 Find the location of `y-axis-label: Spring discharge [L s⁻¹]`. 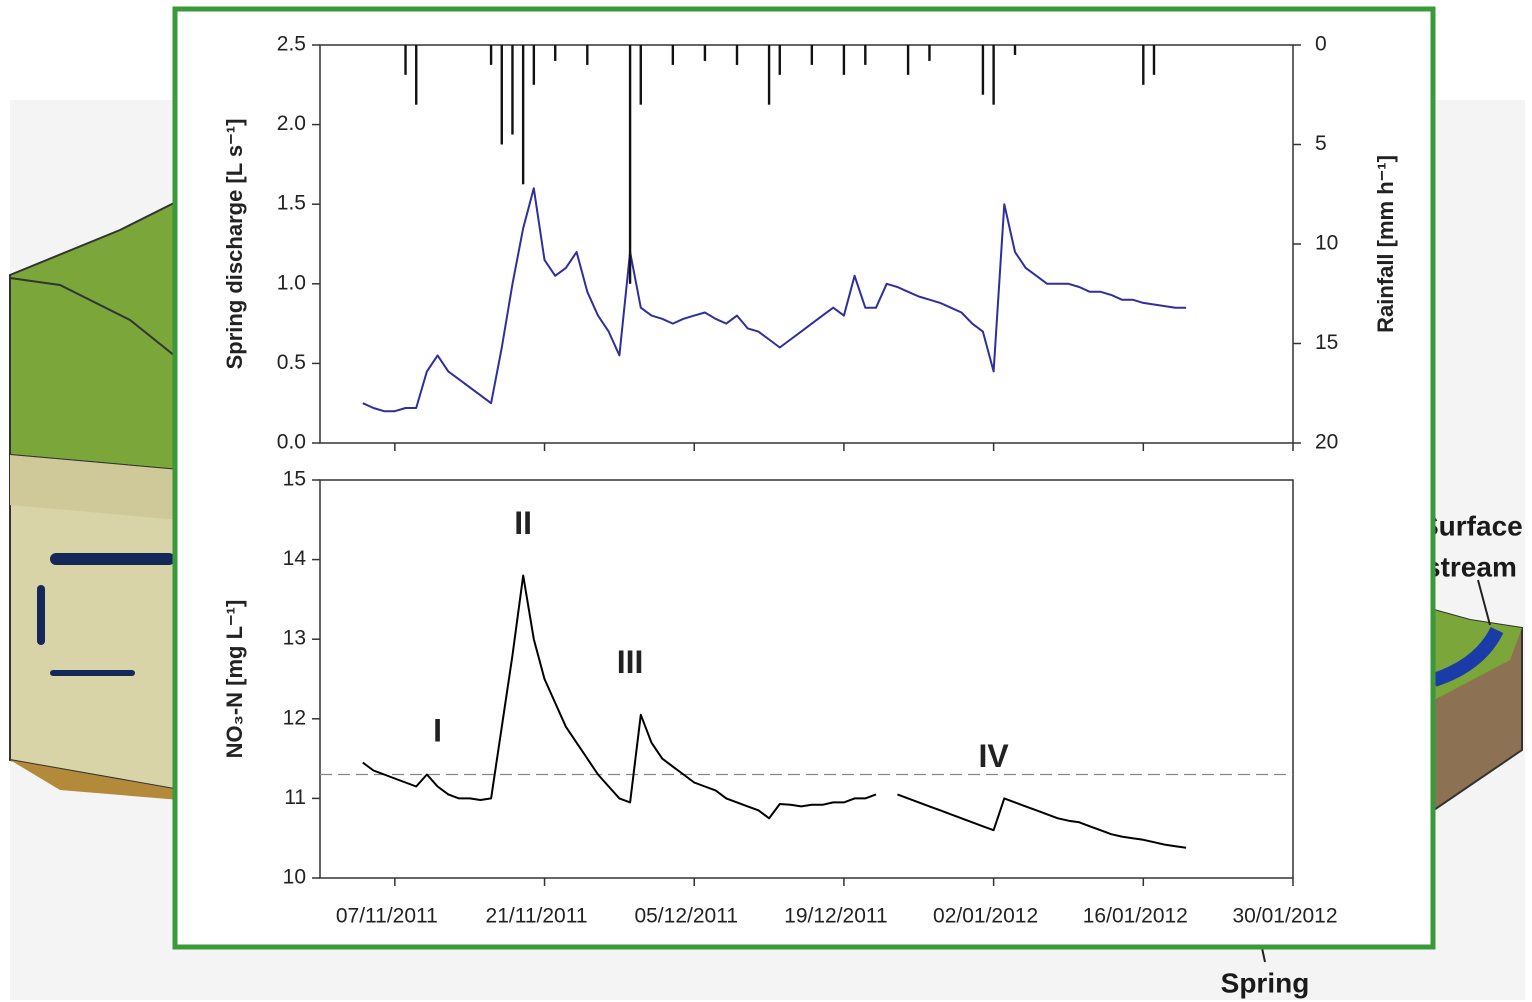

y-axis-label: Spring discharge [L s⁻¹] is located at coordinates (234, 244).